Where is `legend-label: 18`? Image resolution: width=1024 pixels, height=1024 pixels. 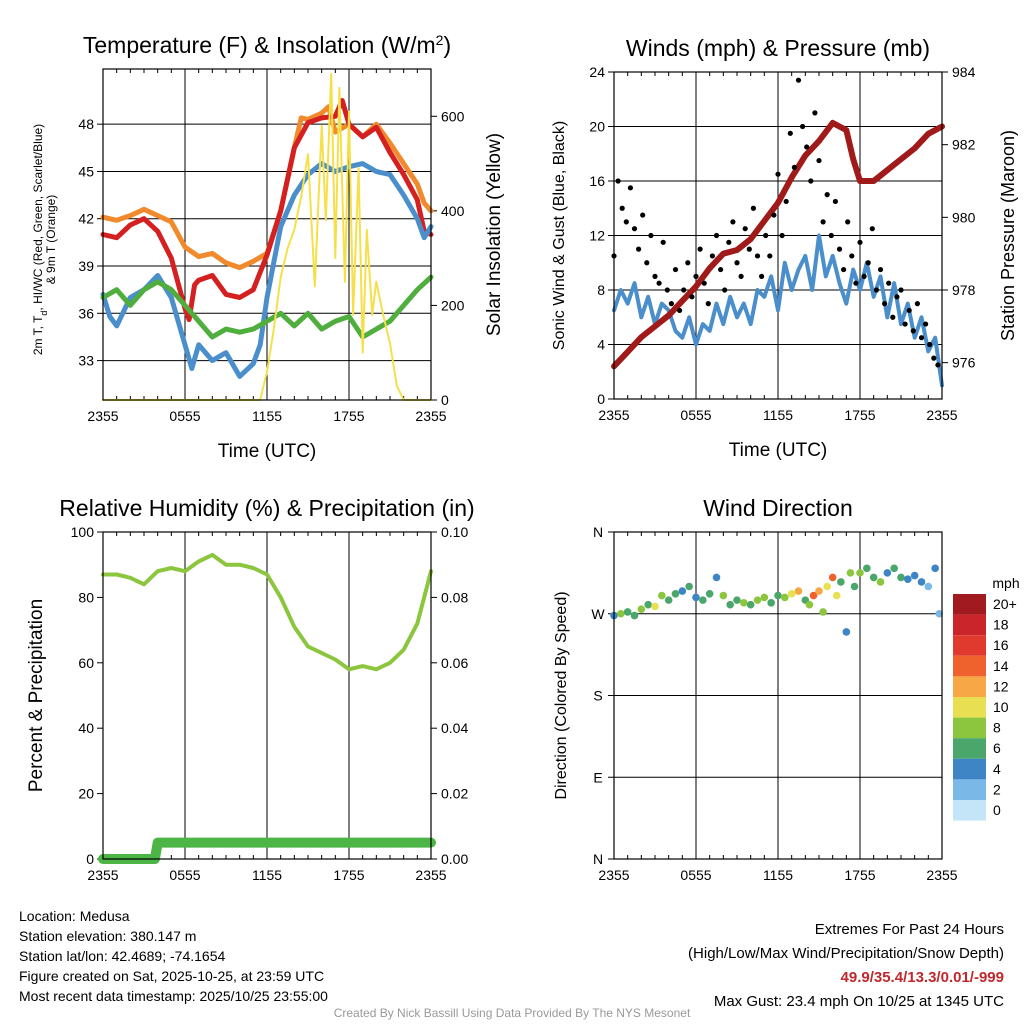
legend-label: 18 is located at coordinates (1001, 625).